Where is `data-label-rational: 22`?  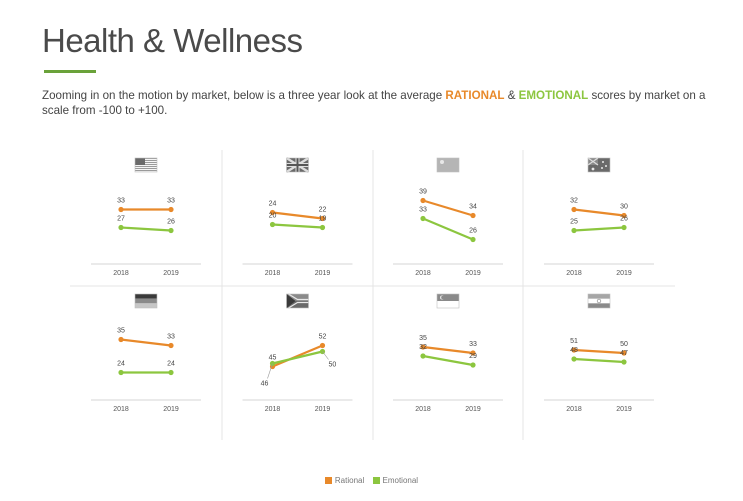
data-label-rational: 22 is located at coordinates (323, 210).